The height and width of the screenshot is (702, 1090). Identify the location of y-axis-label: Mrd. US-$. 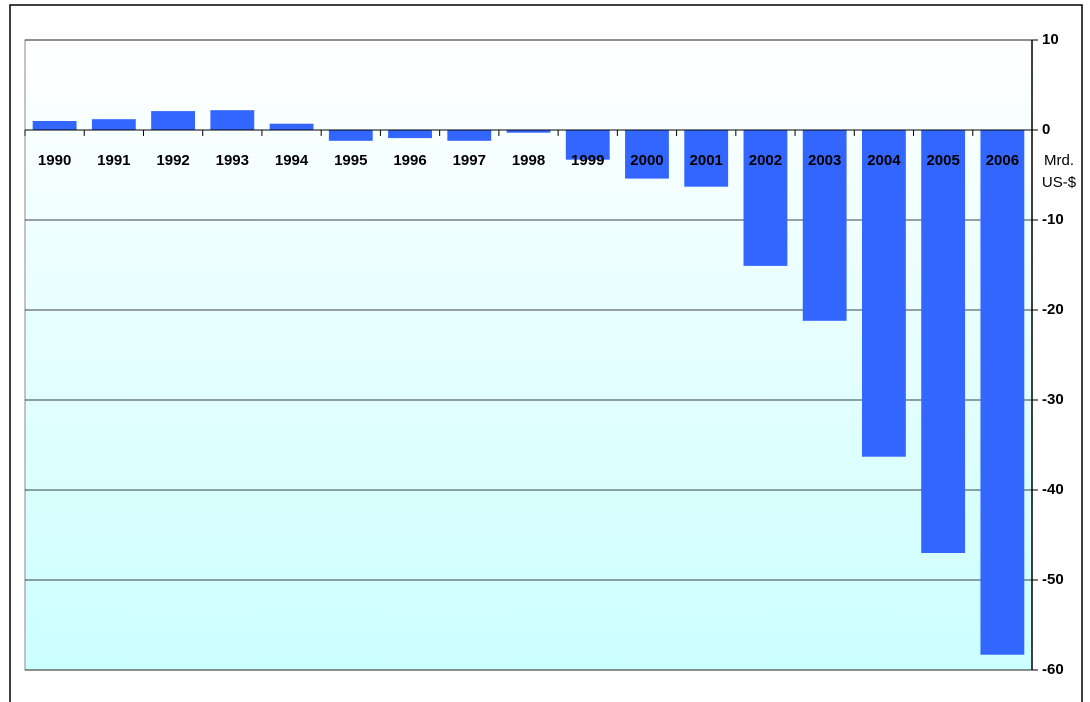
(1059, 171).